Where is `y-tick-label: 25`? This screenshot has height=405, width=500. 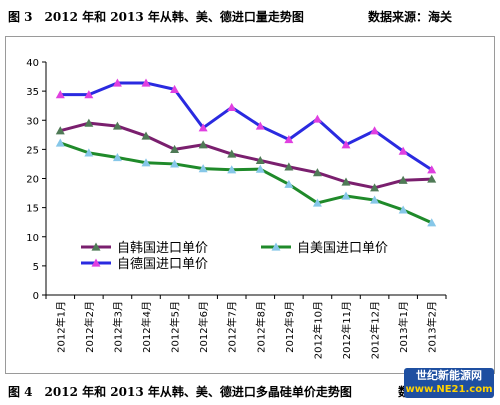
y-tick-label: 25 is located at coordinates (32, 150).